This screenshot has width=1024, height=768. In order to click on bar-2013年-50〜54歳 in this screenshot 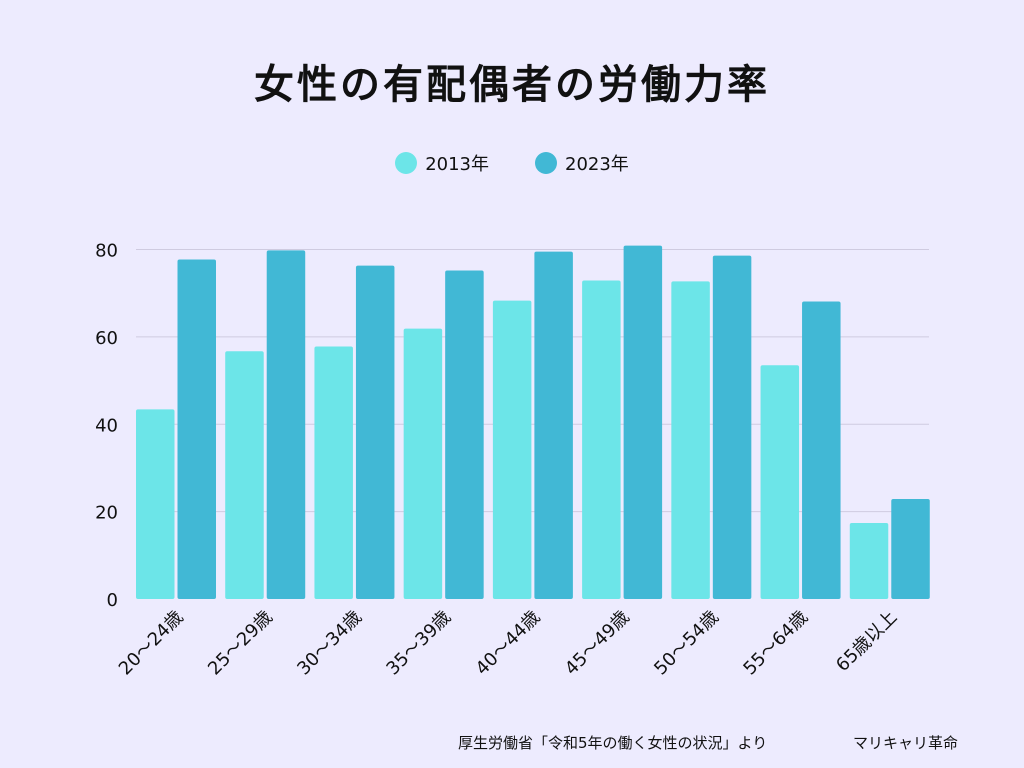, I will do `click(690, 440)`.